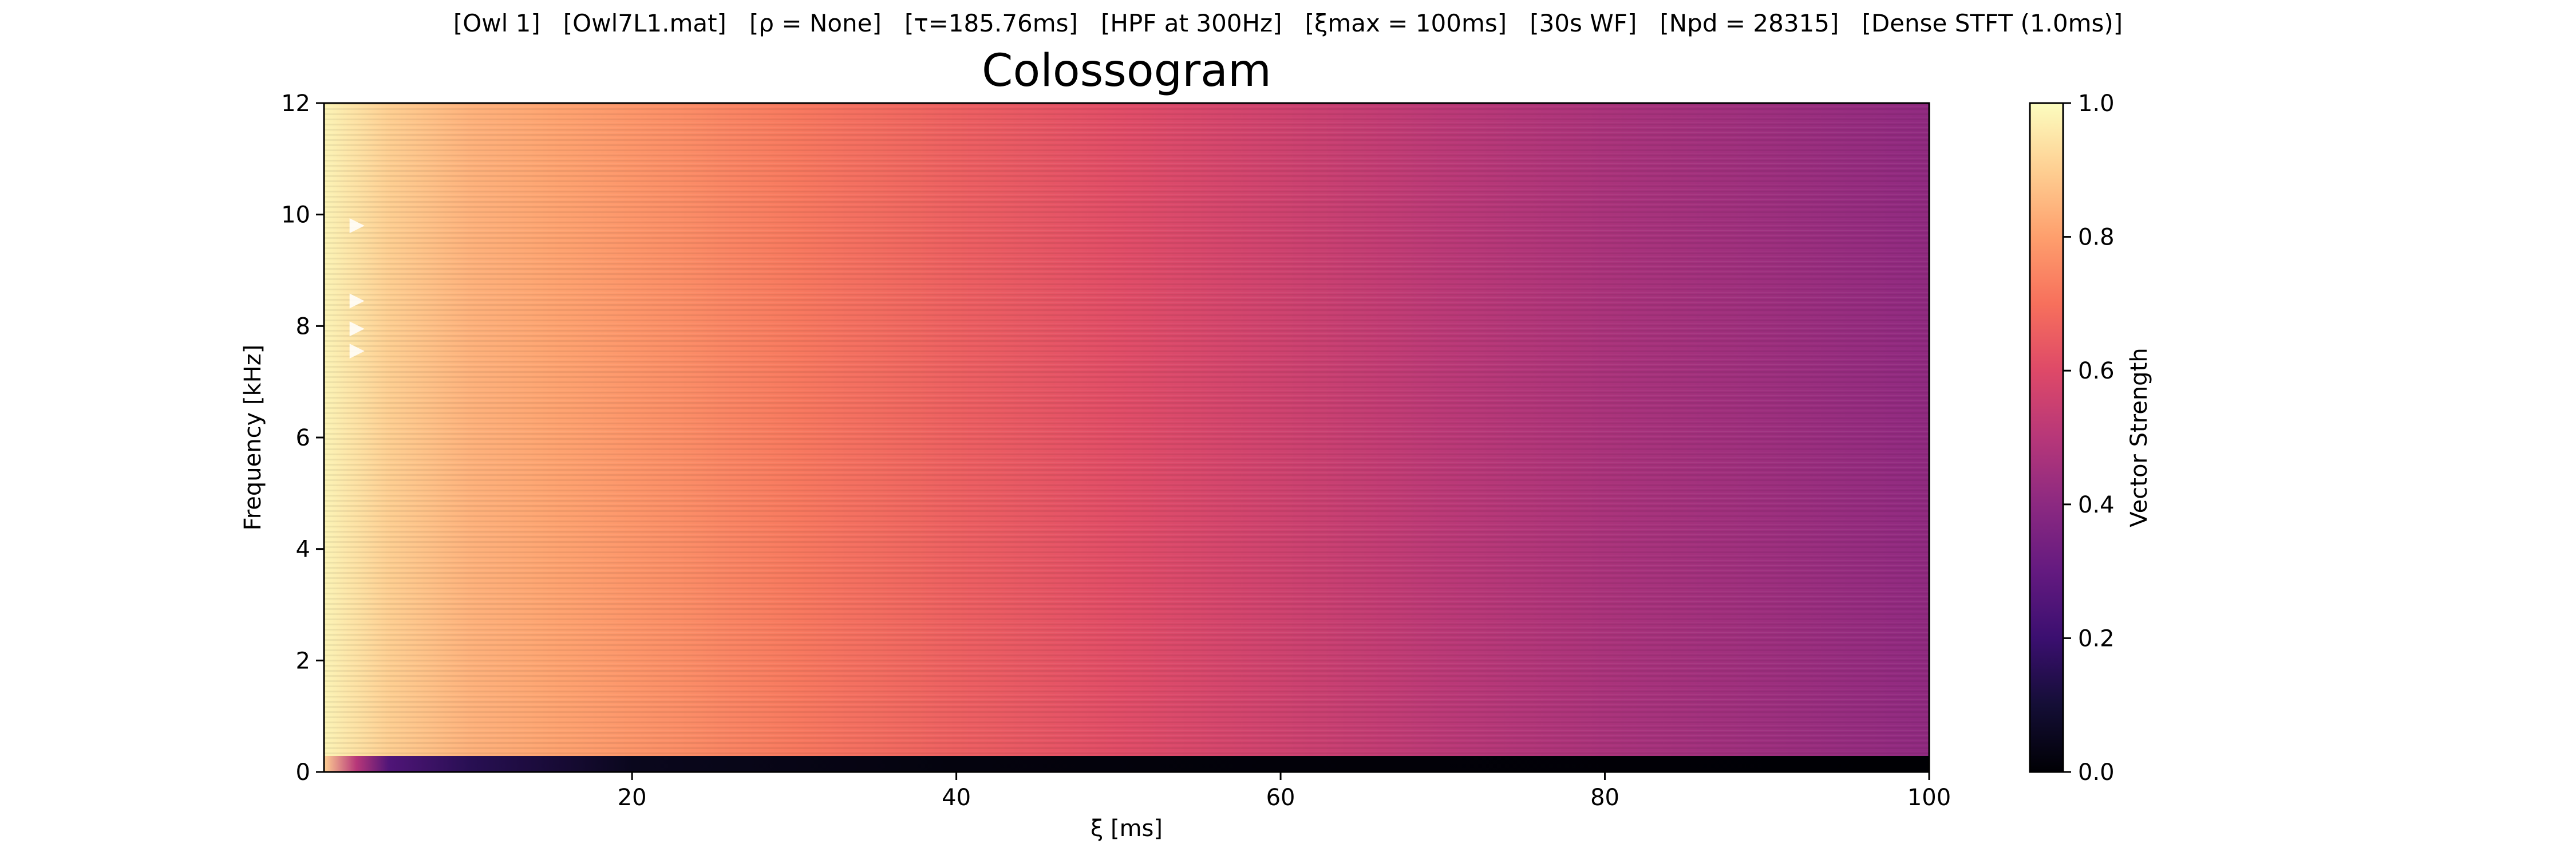  Describe the element at coordinates (303, 772) in the screenshot. I see `y-tick-label: 0` at that location.